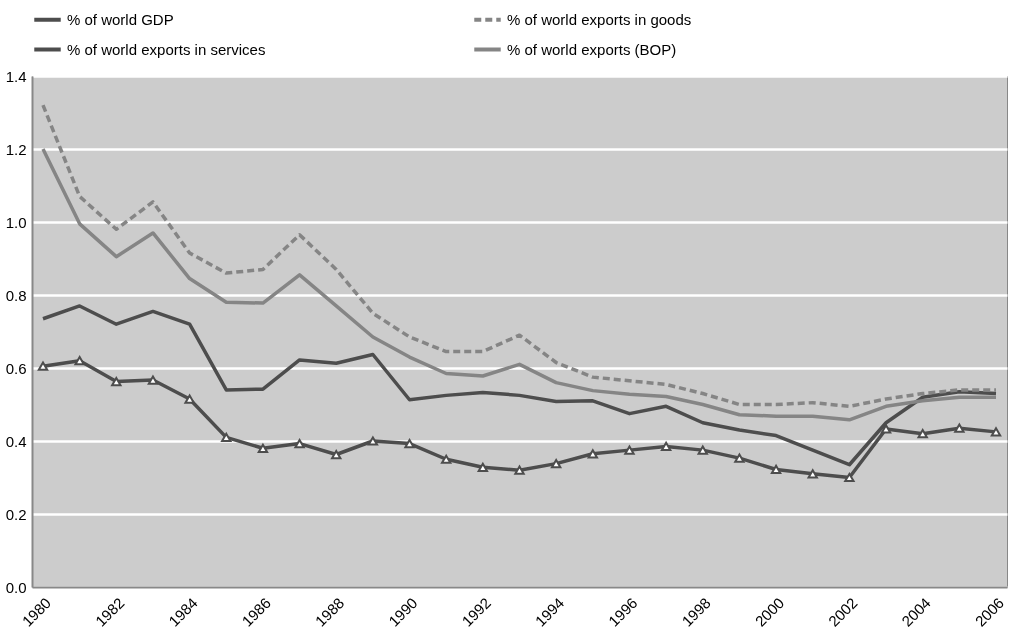 This screenshot has height=634, width=1021. I want to click on y-tick-label: 0.8, so click(16, 295).